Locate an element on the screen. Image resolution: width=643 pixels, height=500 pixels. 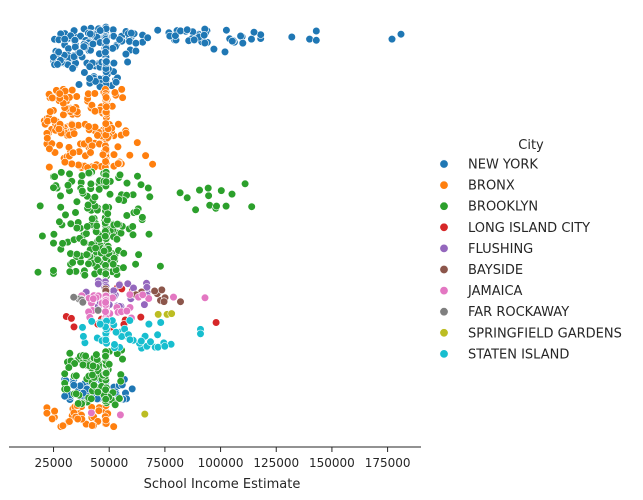
legend-marker-bayside is located at coordinates (444, 269).